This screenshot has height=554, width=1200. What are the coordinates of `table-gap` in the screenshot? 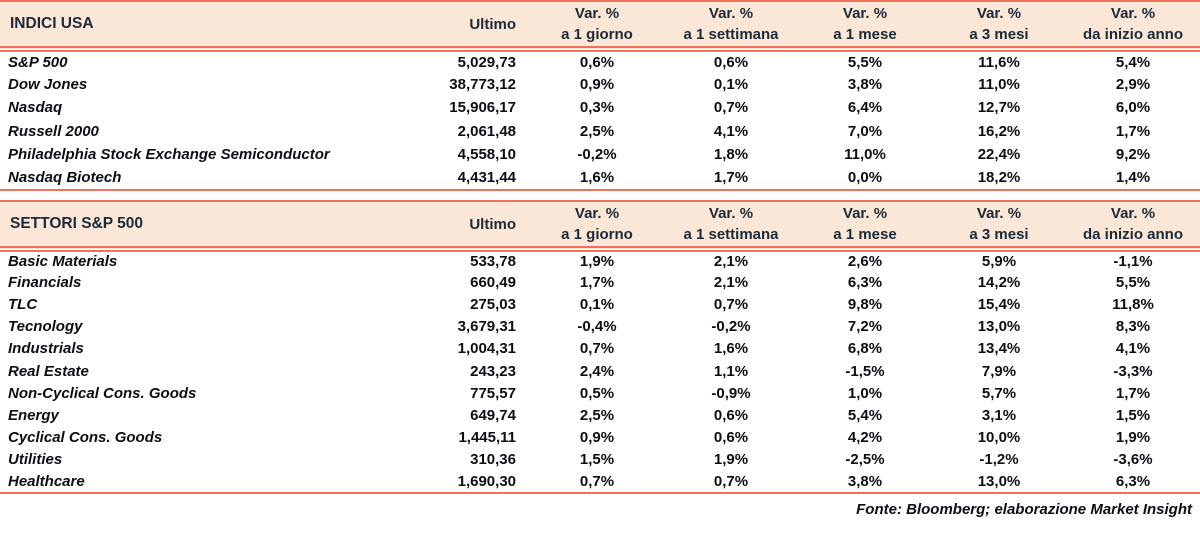 It's located at (600, 195).